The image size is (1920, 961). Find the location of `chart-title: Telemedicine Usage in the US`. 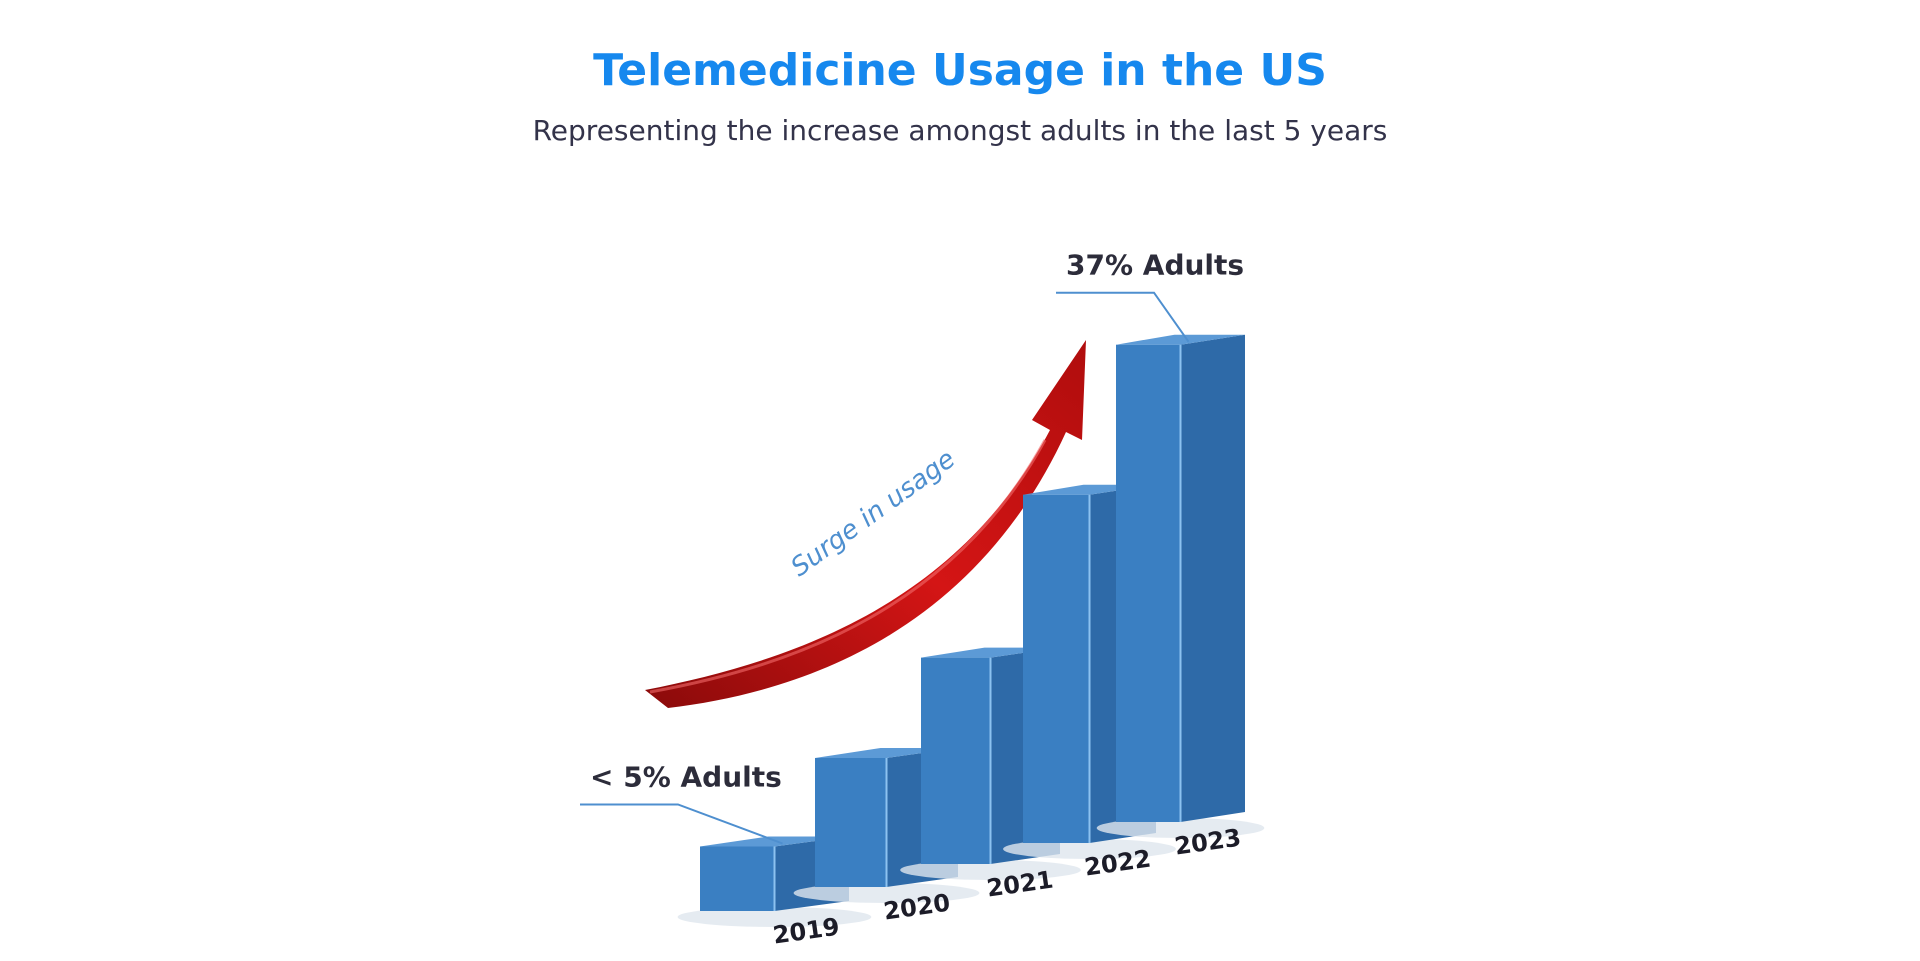

chart-title: Telemedicine Usage in the US is located at coordinates (960, 70).